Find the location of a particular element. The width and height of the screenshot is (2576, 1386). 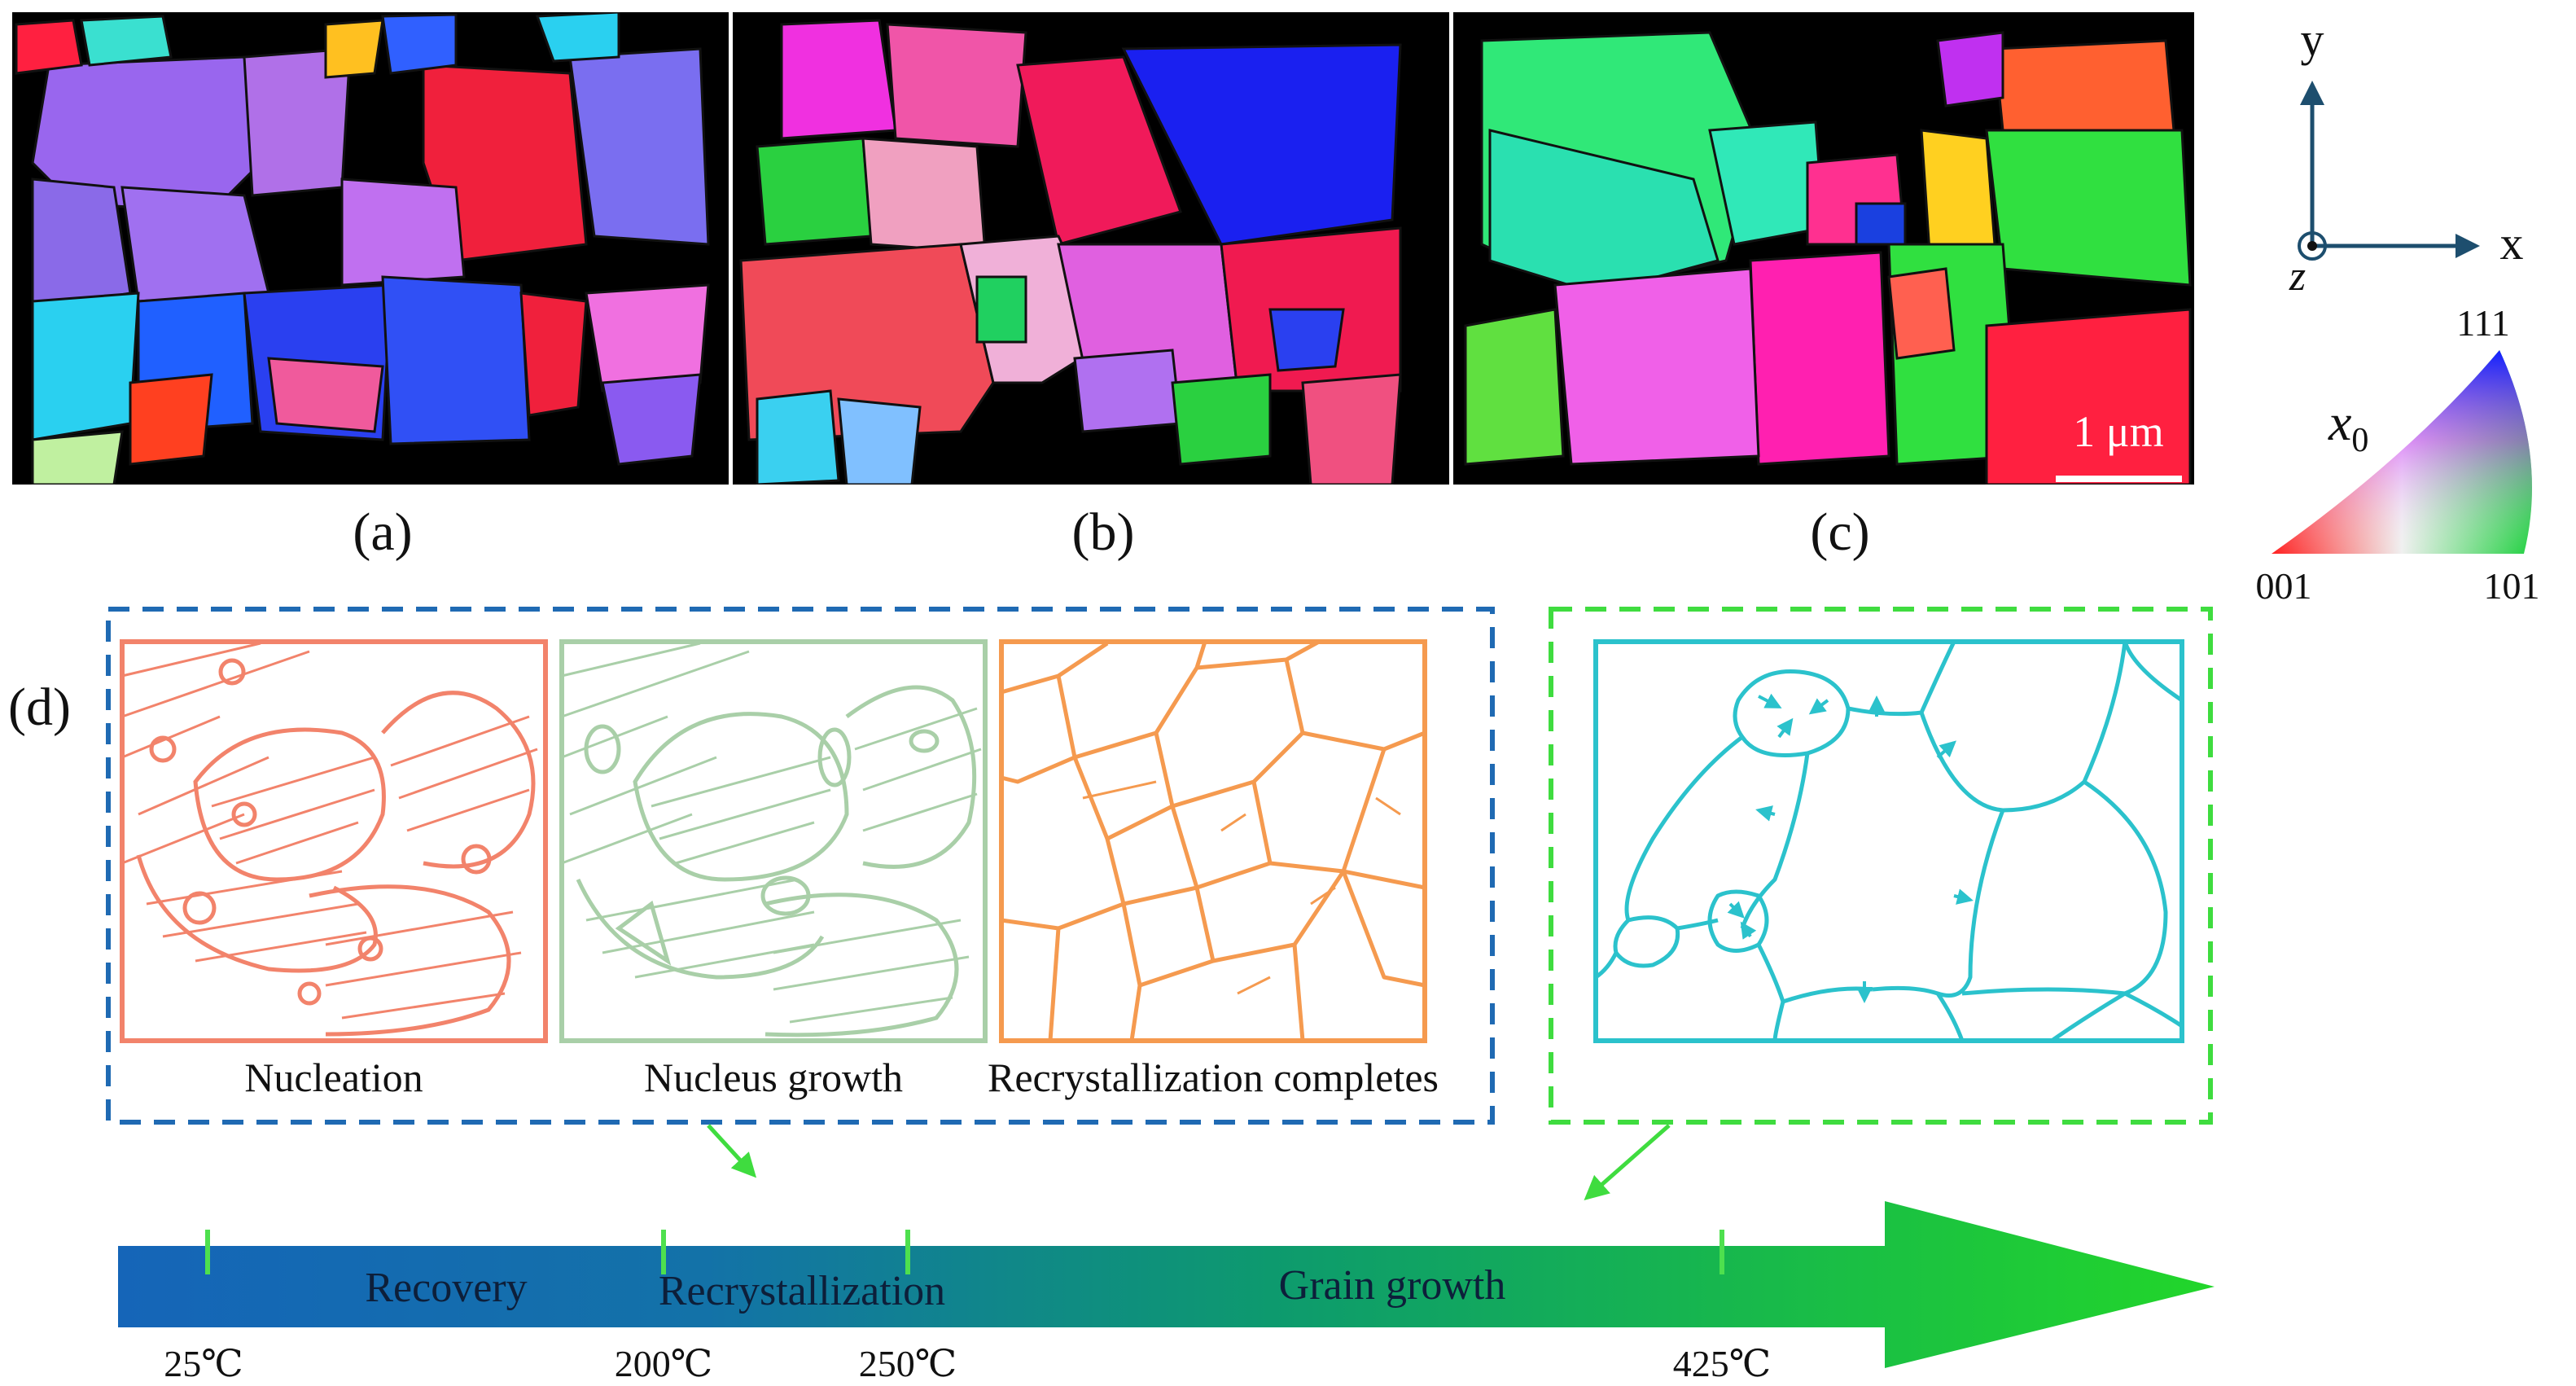

ebsd-map-c: 1 μm is located at coordinates (1823, 248).